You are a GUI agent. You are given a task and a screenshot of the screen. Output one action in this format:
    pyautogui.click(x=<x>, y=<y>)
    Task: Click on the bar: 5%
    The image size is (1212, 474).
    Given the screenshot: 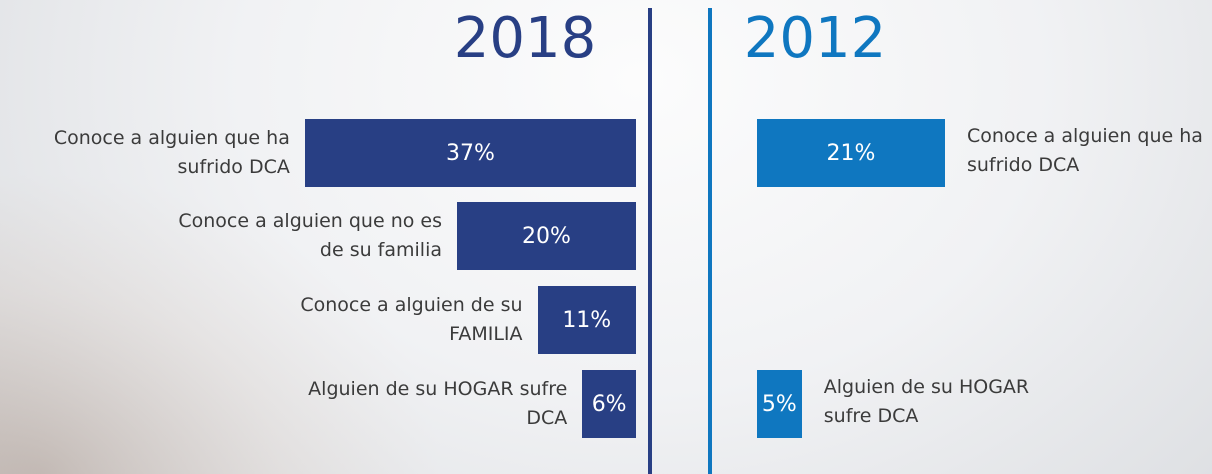 What is the action you would take?
    pyautogui.click(x=779, y=404)
    